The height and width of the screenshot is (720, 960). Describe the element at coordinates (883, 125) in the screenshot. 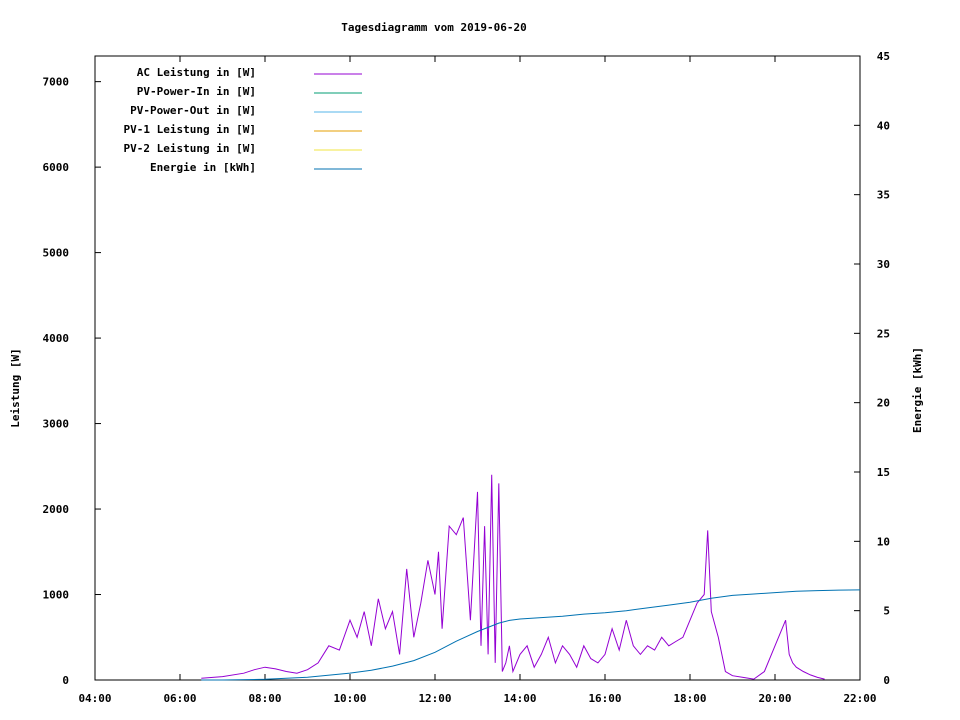

I see `y-right-tick-label: 40` at that location.